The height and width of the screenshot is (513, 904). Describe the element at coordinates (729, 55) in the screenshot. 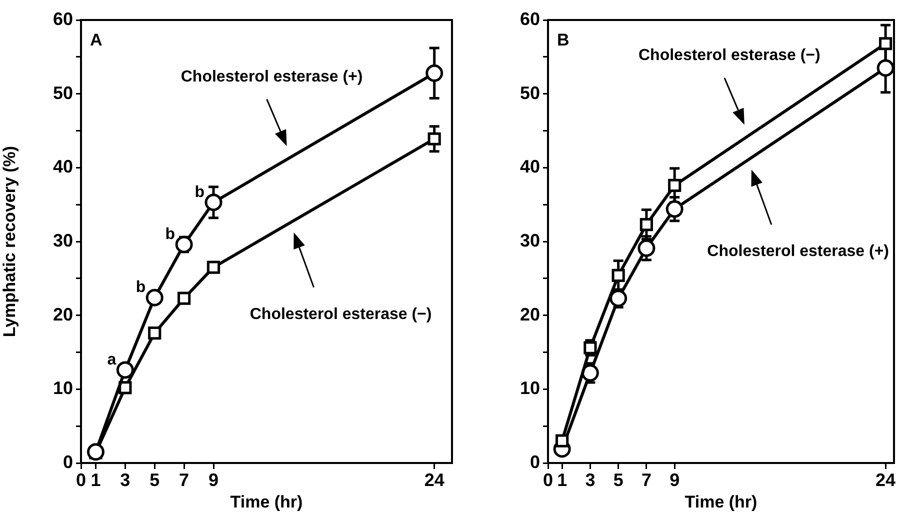

I see `series-label: Cholesterol esterase (−)` at that location.